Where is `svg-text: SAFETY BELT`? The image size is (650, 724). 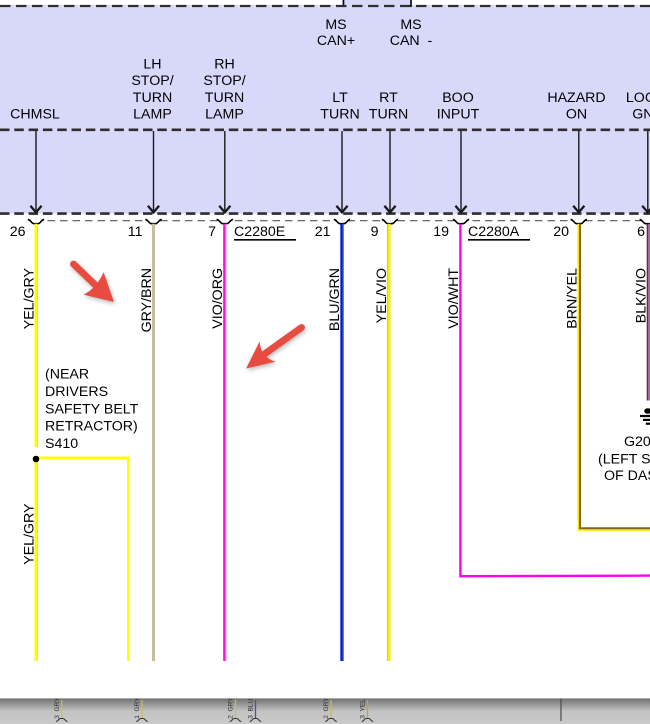 svg-text: SAFETY BELT is located at coordinates (92, 409).